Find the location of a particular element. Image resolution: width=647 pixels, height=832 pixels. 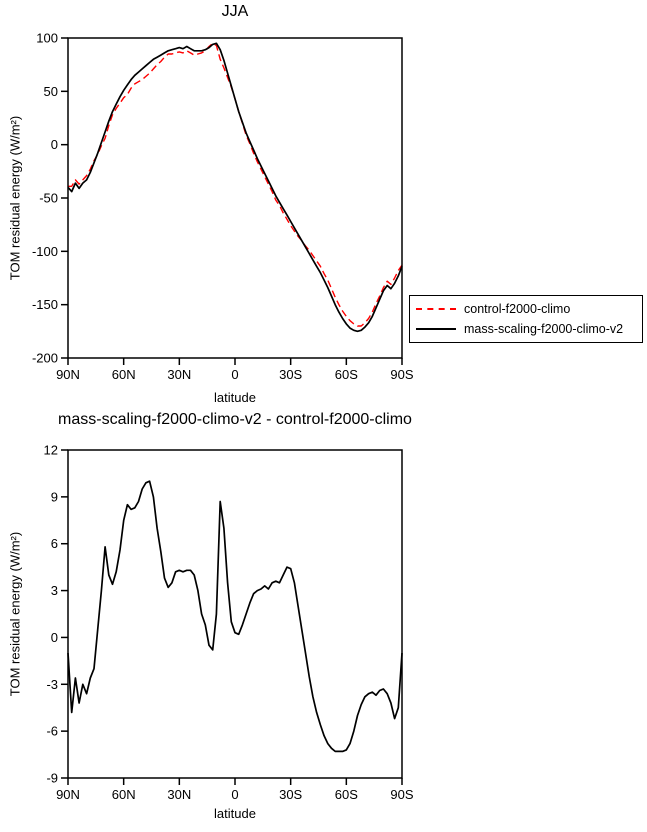

y-tick-label: -9 is located at coordinates (52, 778).